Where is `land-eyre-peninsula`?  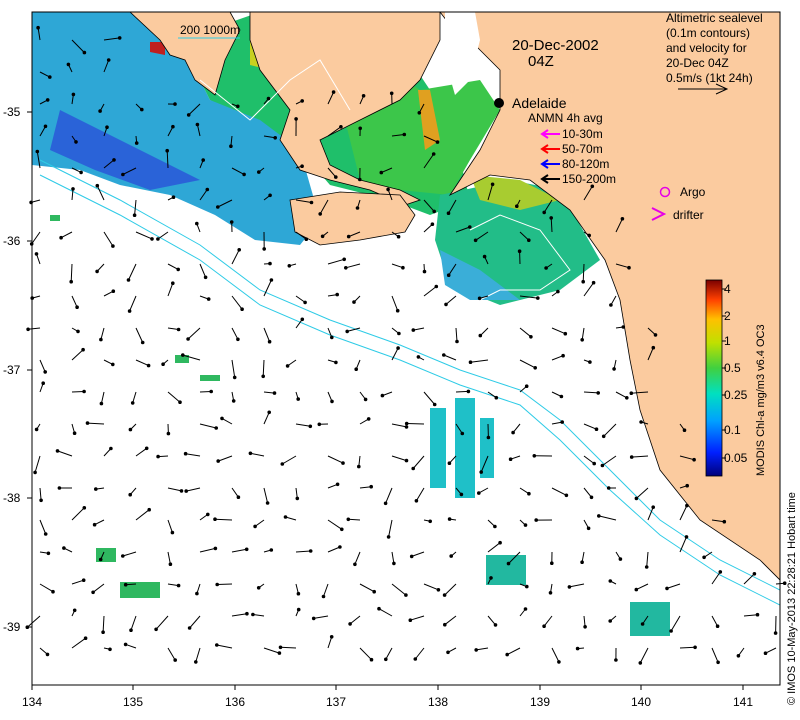
land-eyre-peninsula is located at coordinates (185, 54).